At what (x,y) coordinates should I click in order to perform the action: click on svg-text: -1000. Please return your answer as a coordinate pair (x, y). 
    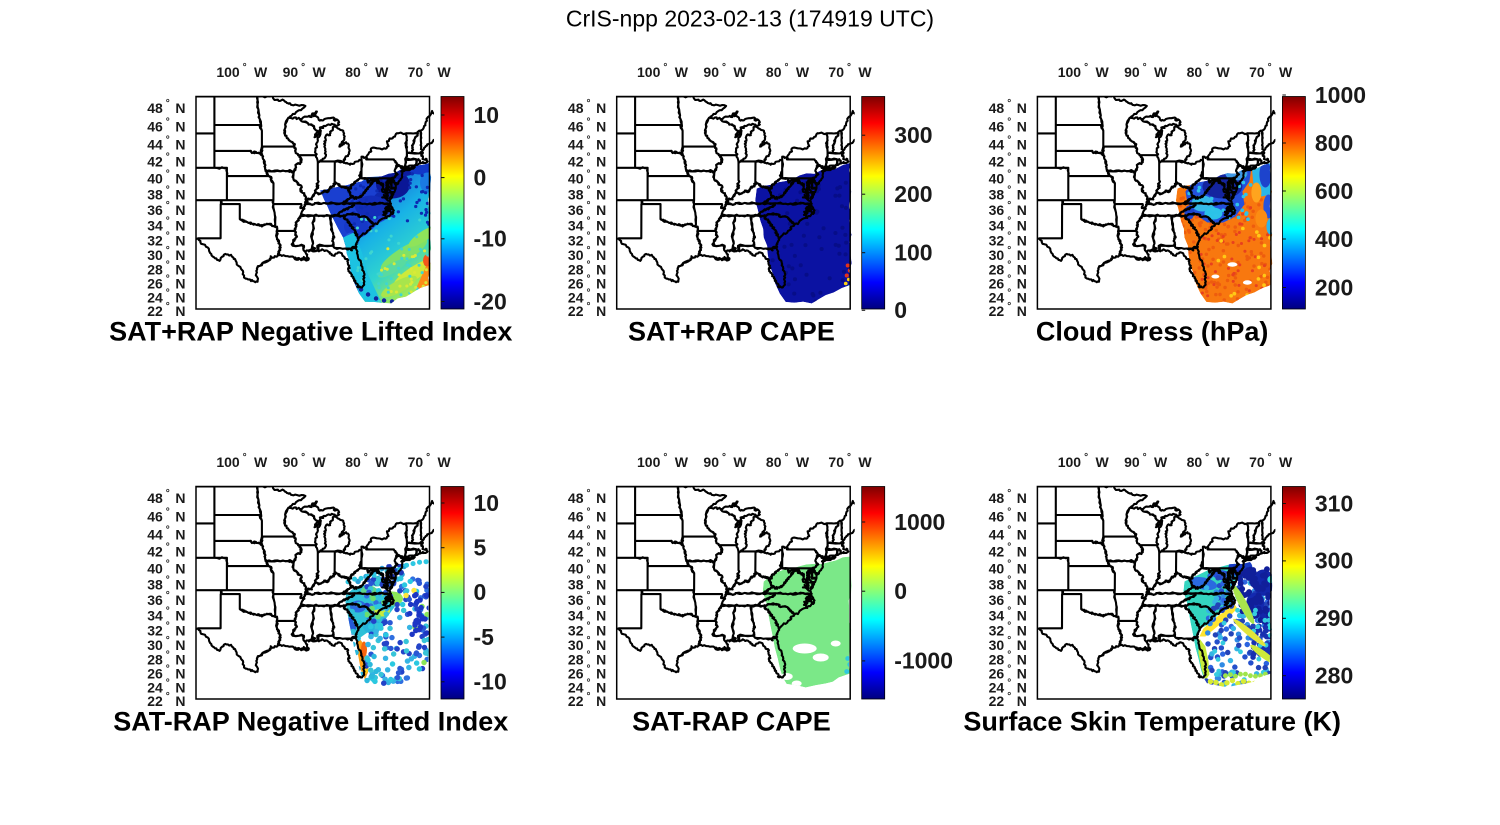
    Looking at the image, I should click on (923, 661).